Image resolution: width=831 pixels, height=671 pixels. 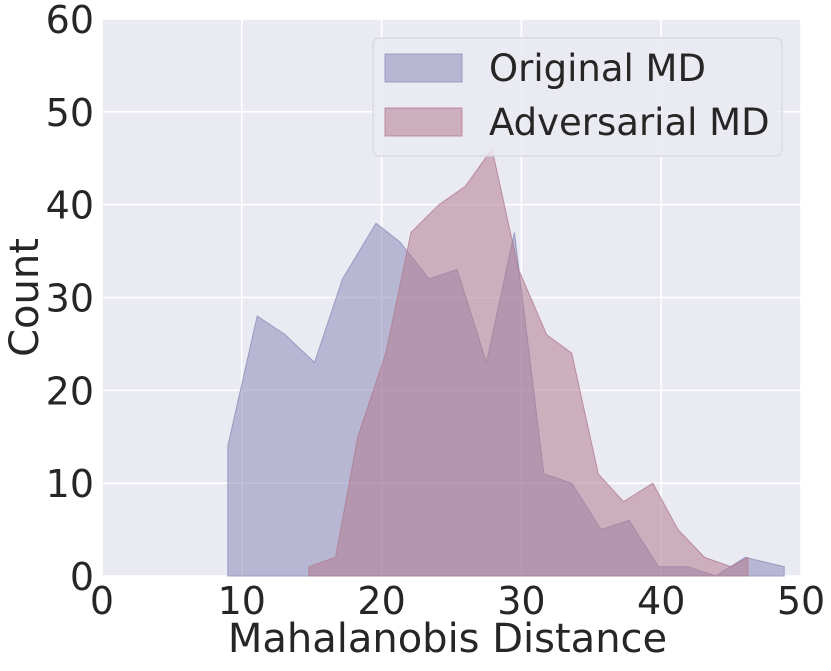 I want to click on y-tick-label: 40, so click(x=70, y=206).